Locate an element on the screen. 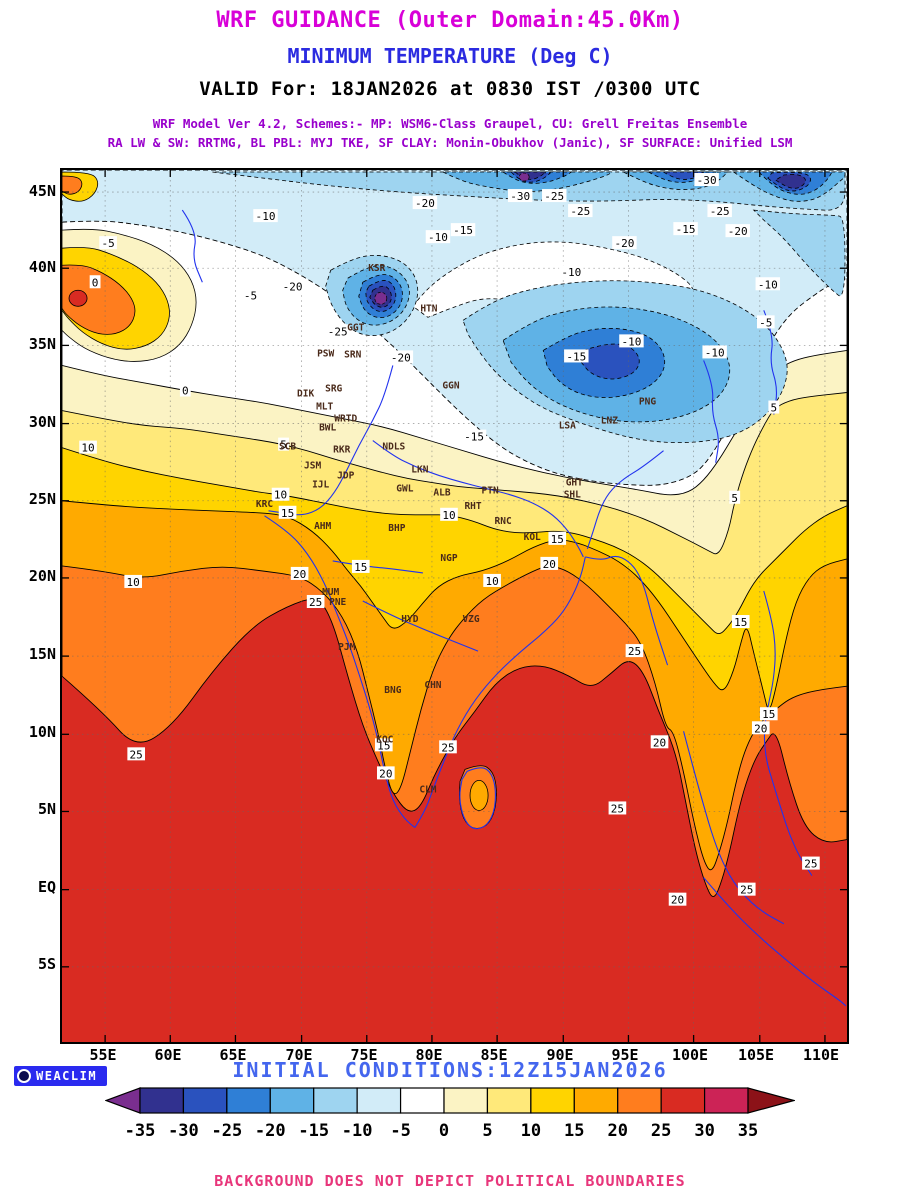 This screenshot has width=900, height=1200. contour-value-label: -15 is located at coordinates (576, 356).